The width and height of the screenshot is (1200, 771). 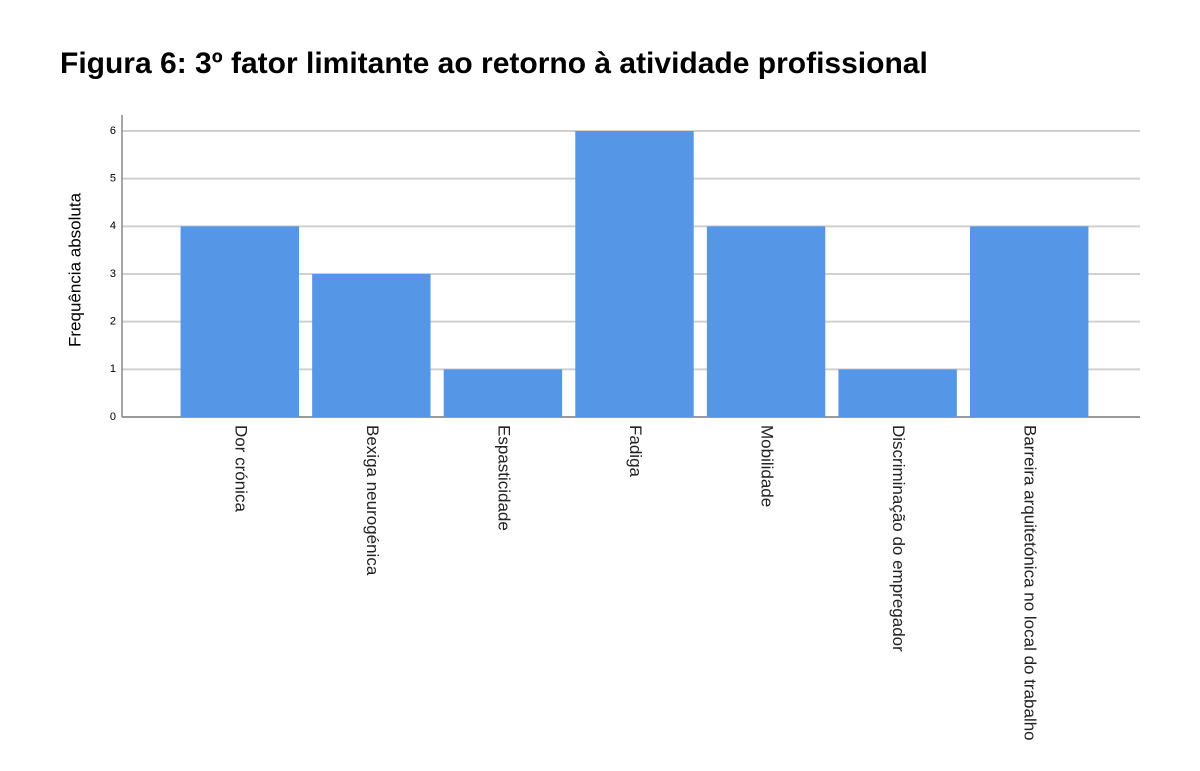 I want to click on y-tick-label: 3, so click(x=113, y=274).